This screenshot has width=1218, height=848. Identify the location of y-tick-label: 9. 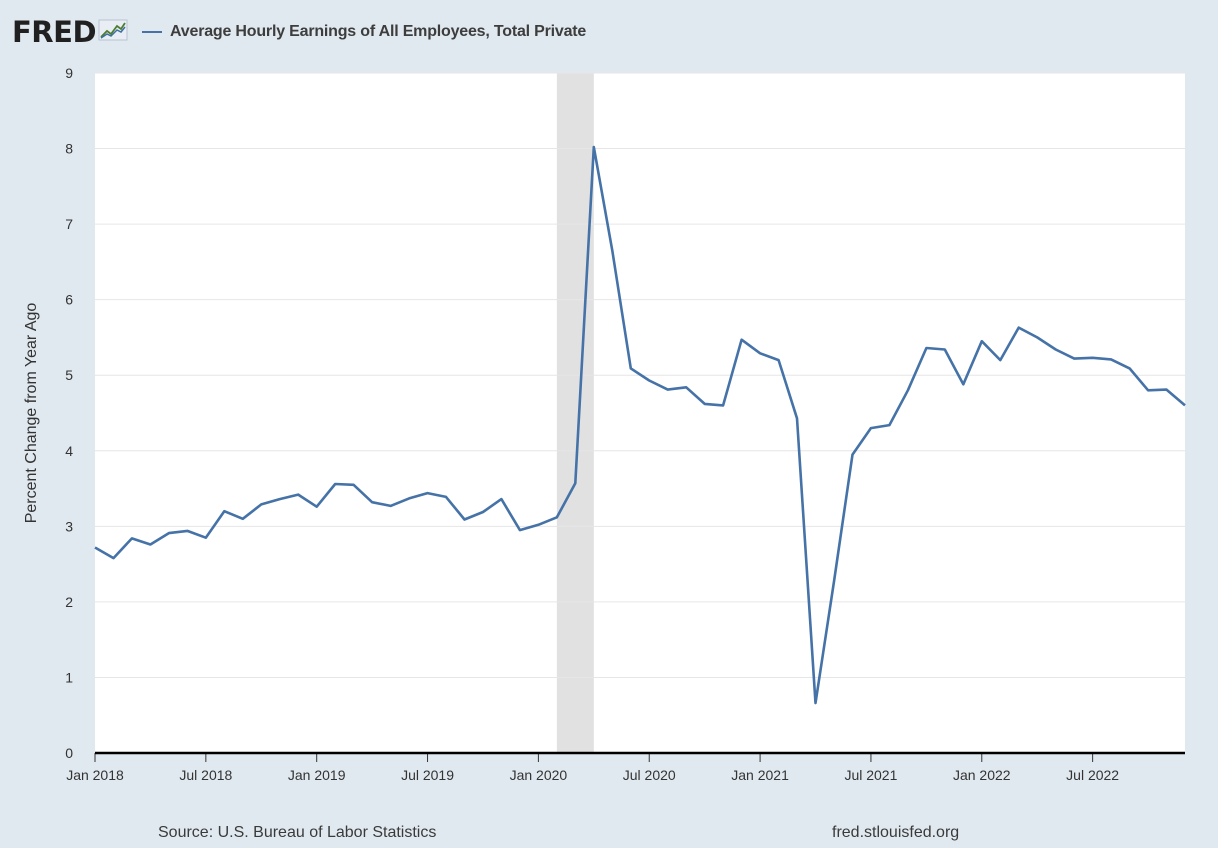
(69, 73).